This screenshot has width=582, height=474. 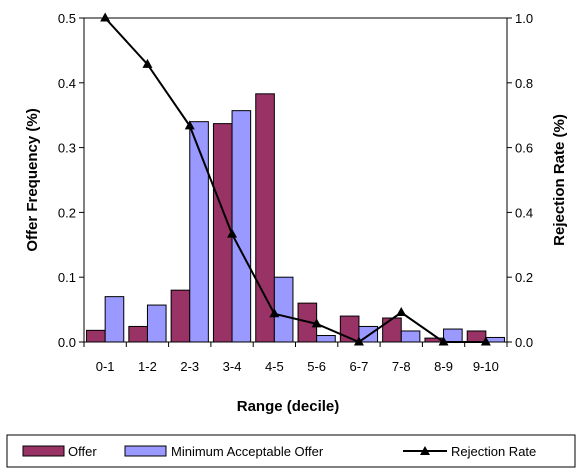 What do you see at coordinates (232, 366) in the screenshot?
I see `x-tick-label-3-4: 3-4` at bounding box center [232, 366].